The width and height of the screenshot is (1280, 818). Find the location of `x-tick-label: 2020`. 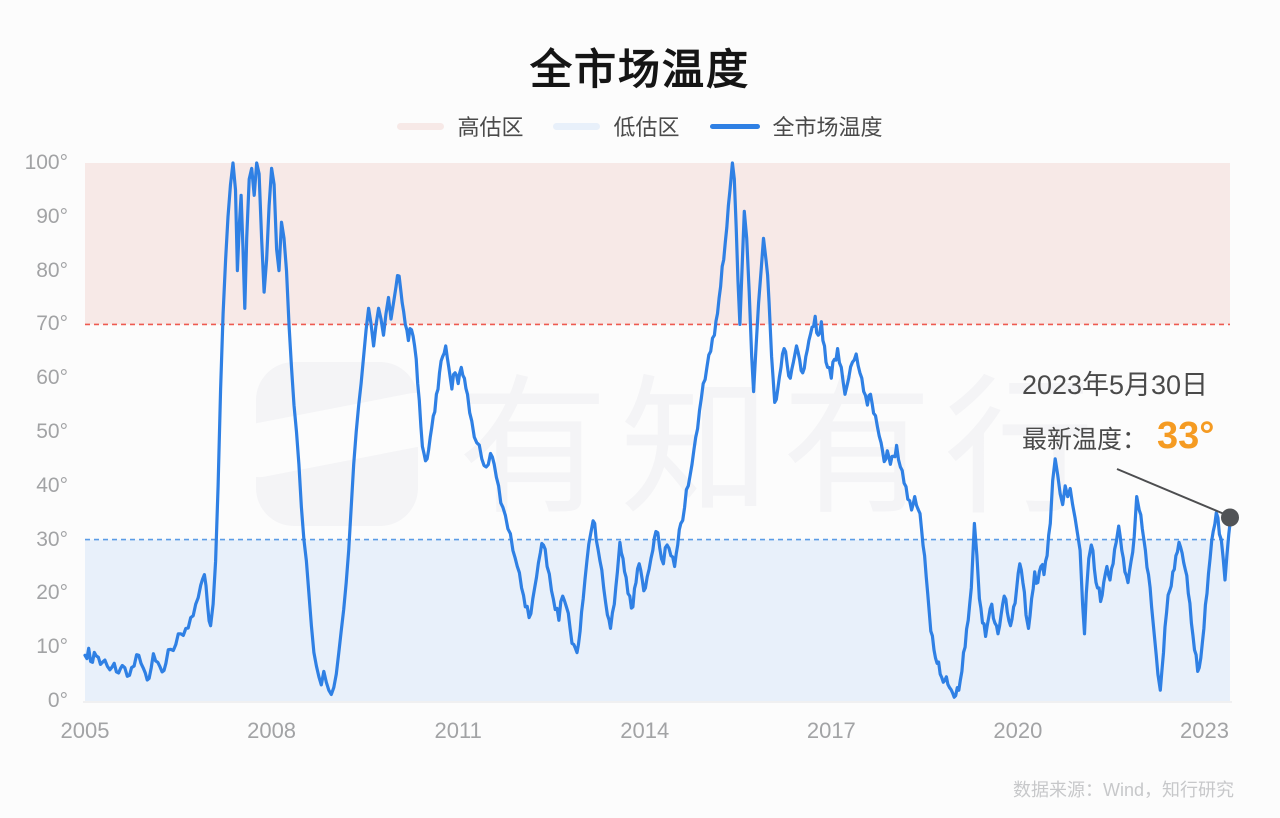

x-tick-label: 2020 is located at coordinates (1018, 730).